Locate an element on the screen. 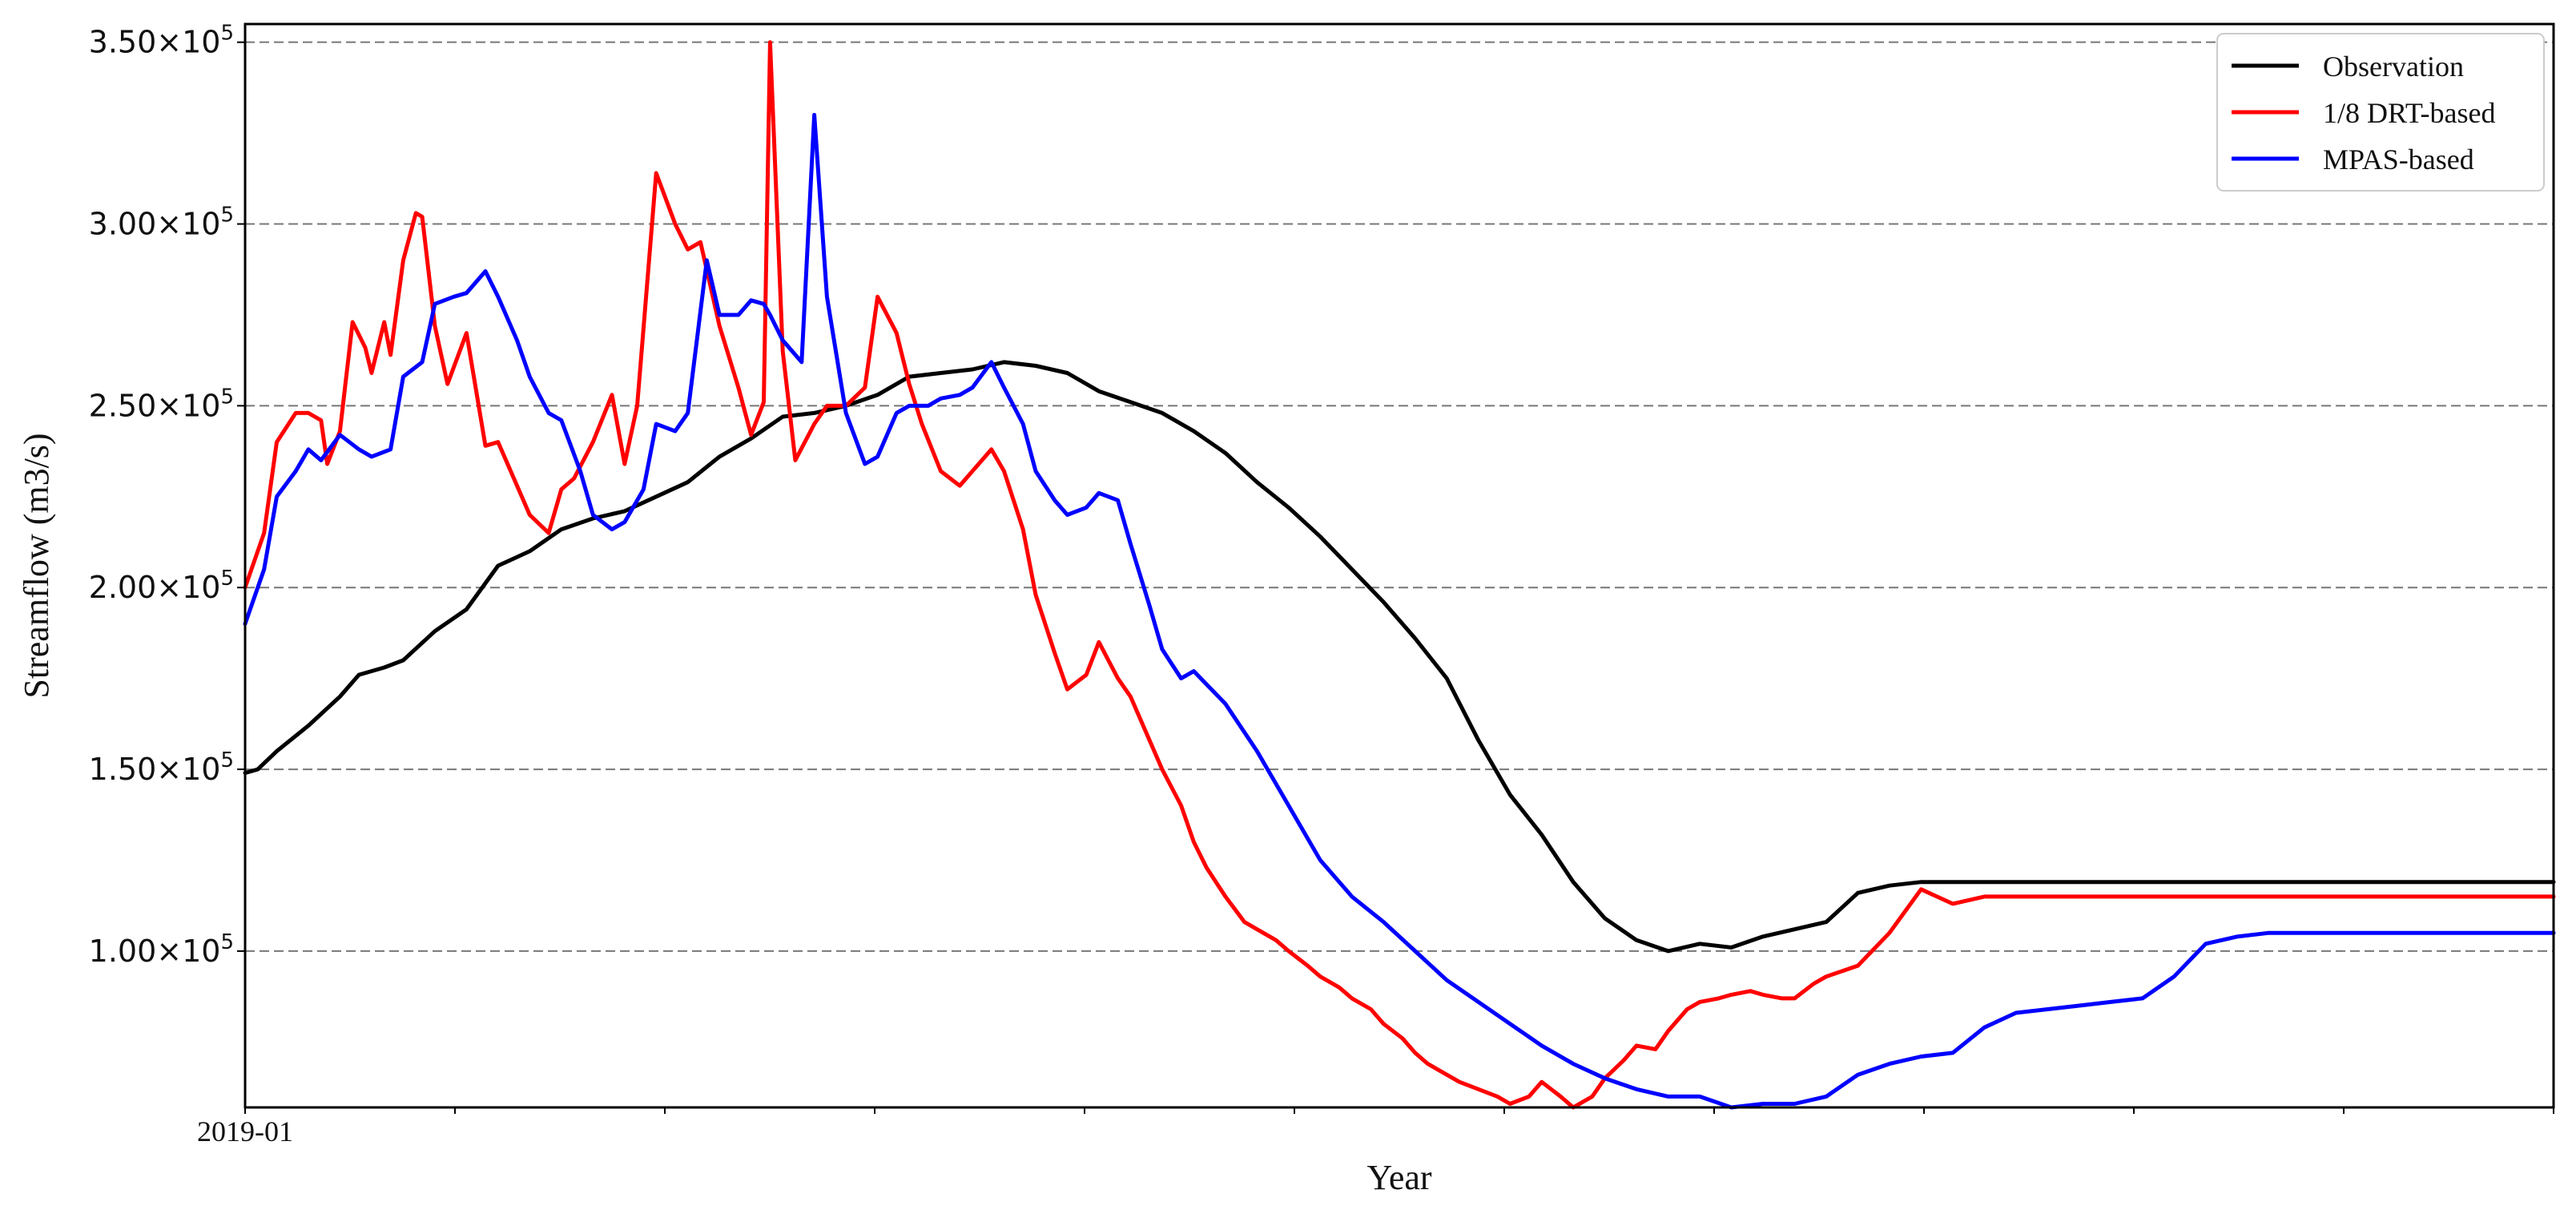 The image size is (2576, 1222). x-axis-ticks is located at coordinates (1399, 1110).